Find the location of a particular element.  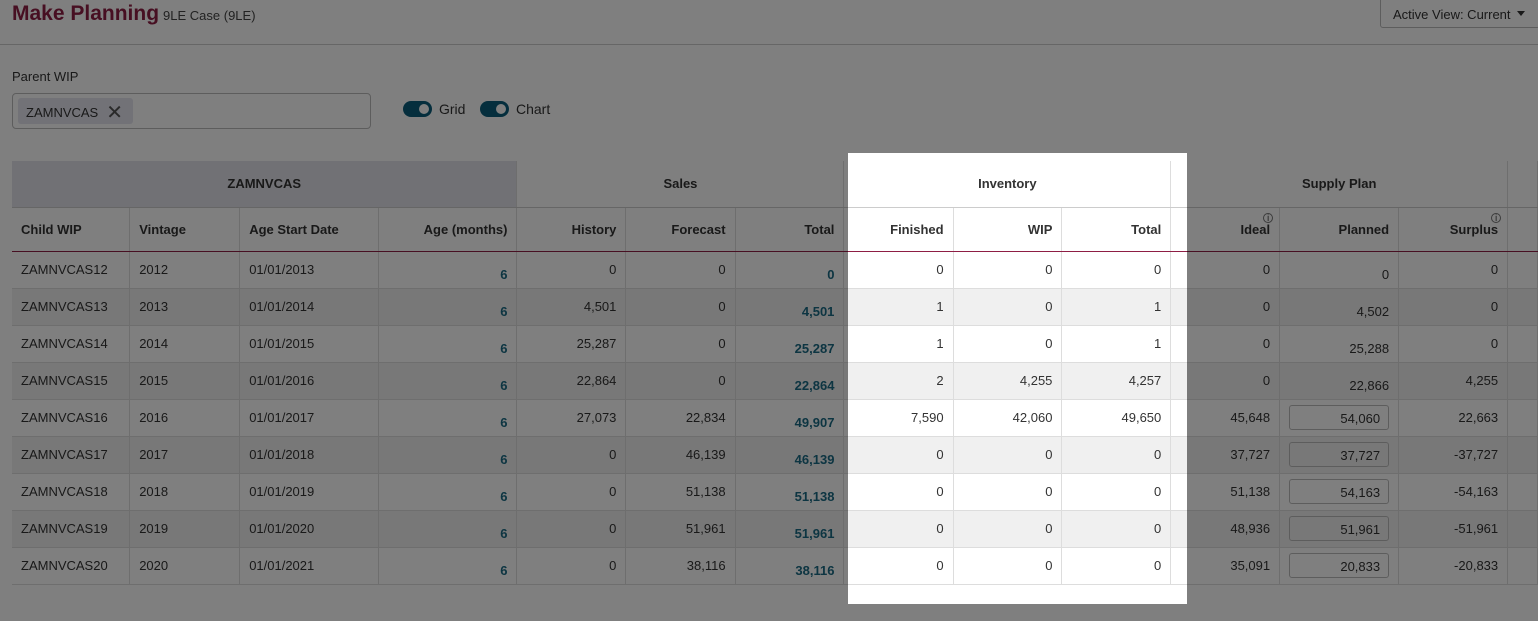

table-cell: 54,163 is located at coordinates (1339, 492).